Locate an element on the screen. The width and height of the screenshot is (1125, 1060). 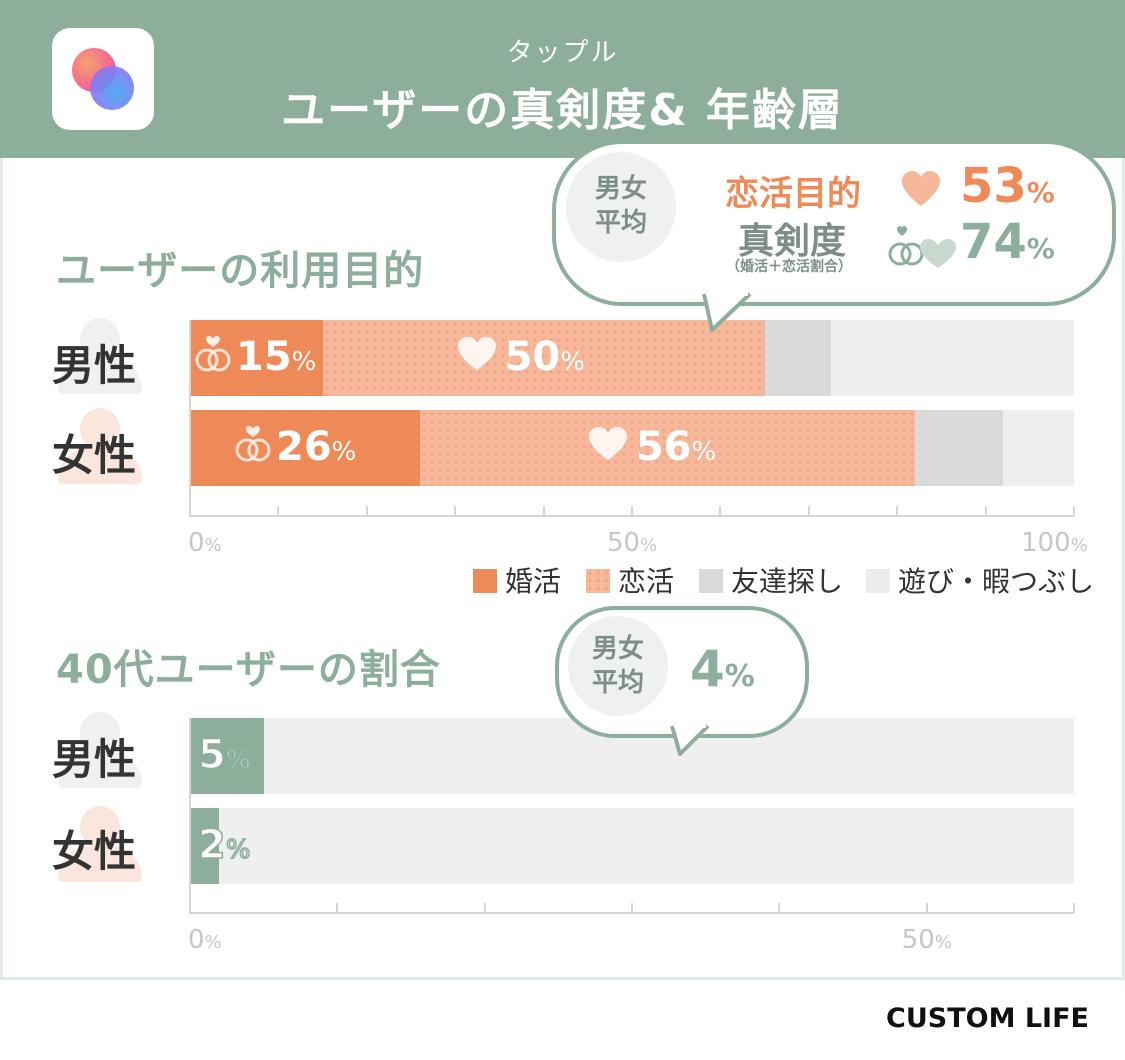
female-konkatsu-segment is located at coordinates (305, 448).